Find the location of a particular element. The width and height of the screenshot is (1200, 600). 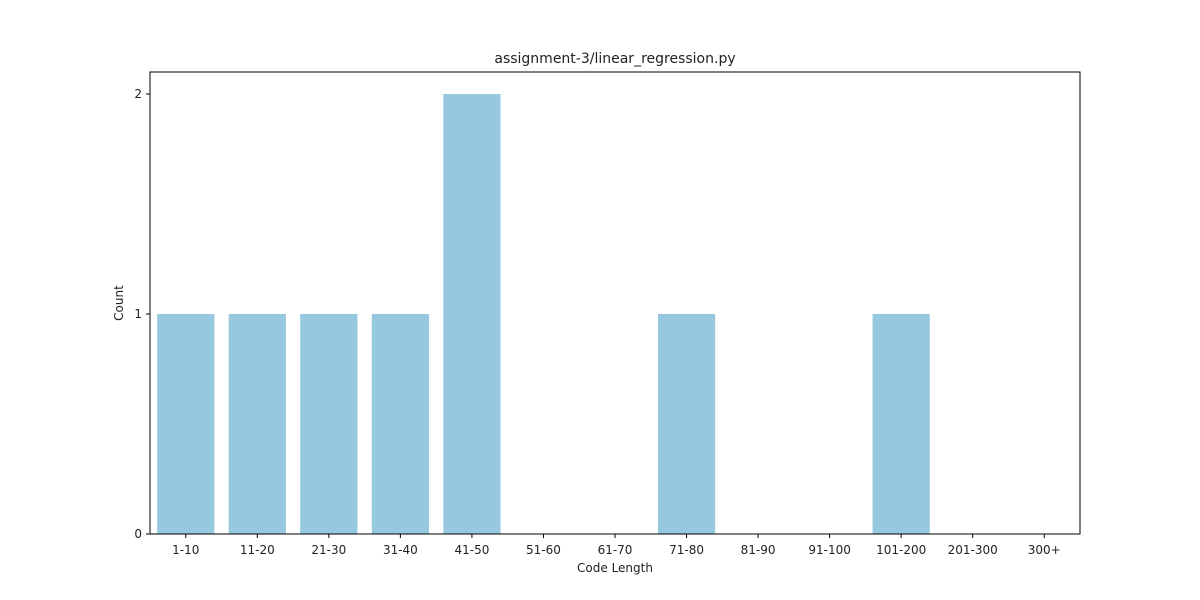

x-tick-label: 1-10 is located at coordinates (185, 550).